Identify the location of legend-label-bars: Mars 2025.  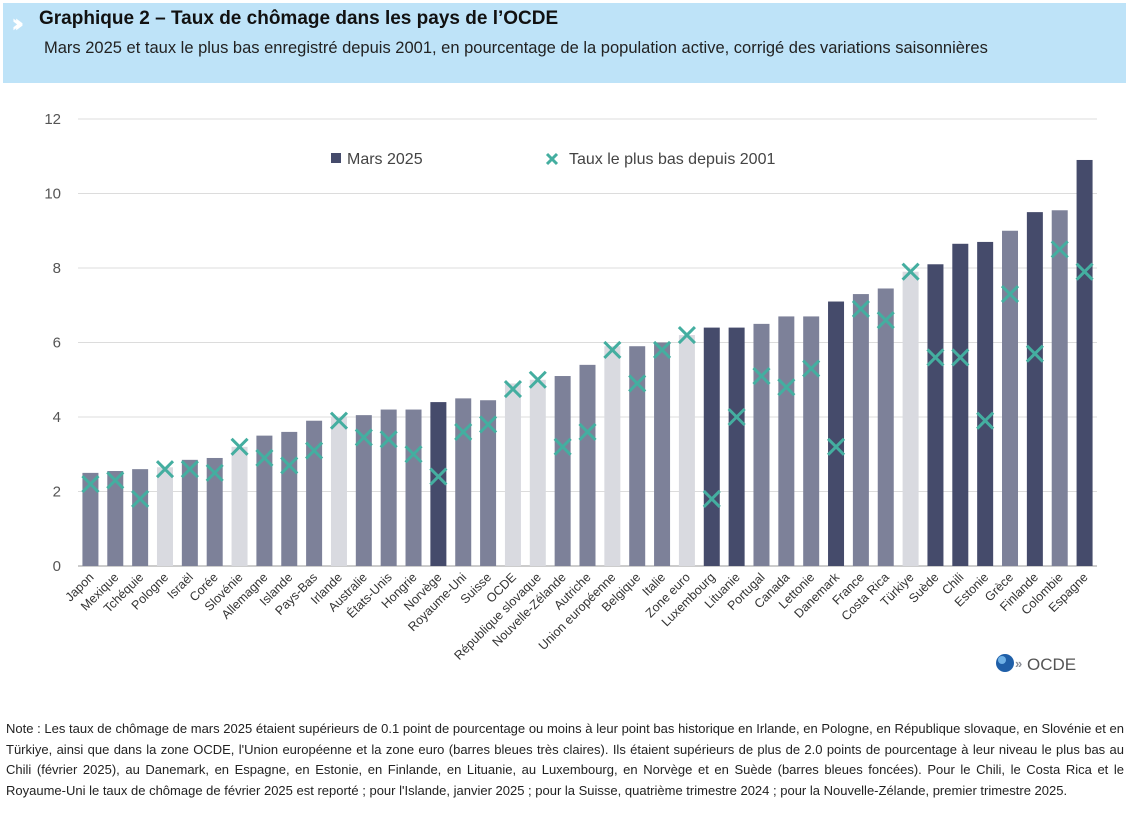
(385, 159).